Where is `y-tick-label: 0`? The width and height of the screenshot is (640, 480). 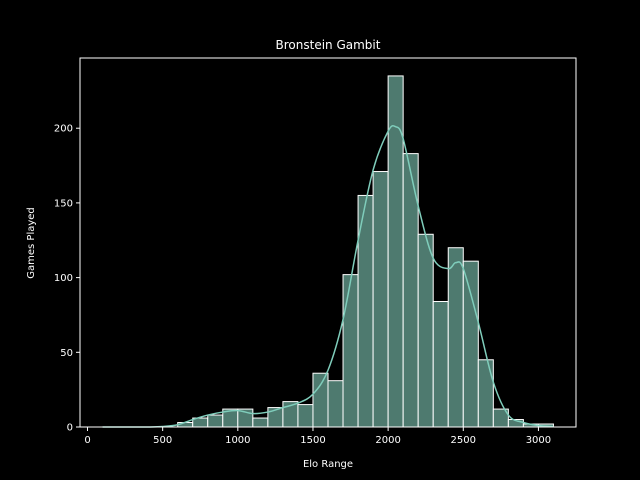
y-tick-label: 0 is located at coordinates (70, 428).